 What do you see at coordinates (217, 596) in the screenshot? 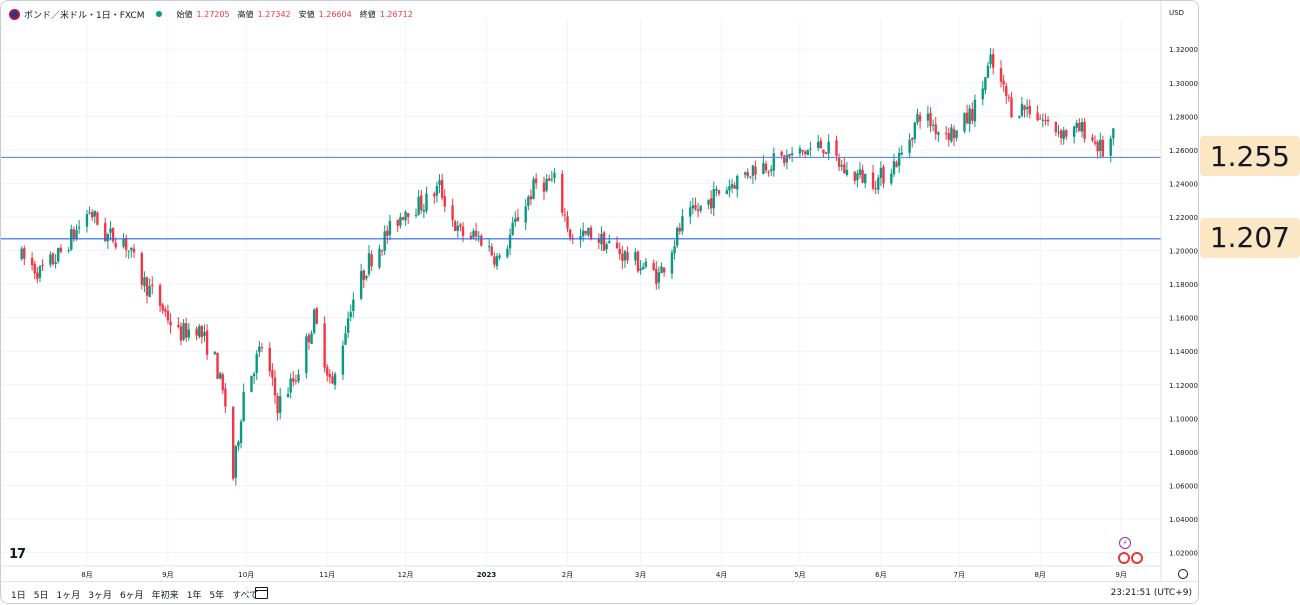
I see `range-button-7: 5年` at bounding box center [217, 596].